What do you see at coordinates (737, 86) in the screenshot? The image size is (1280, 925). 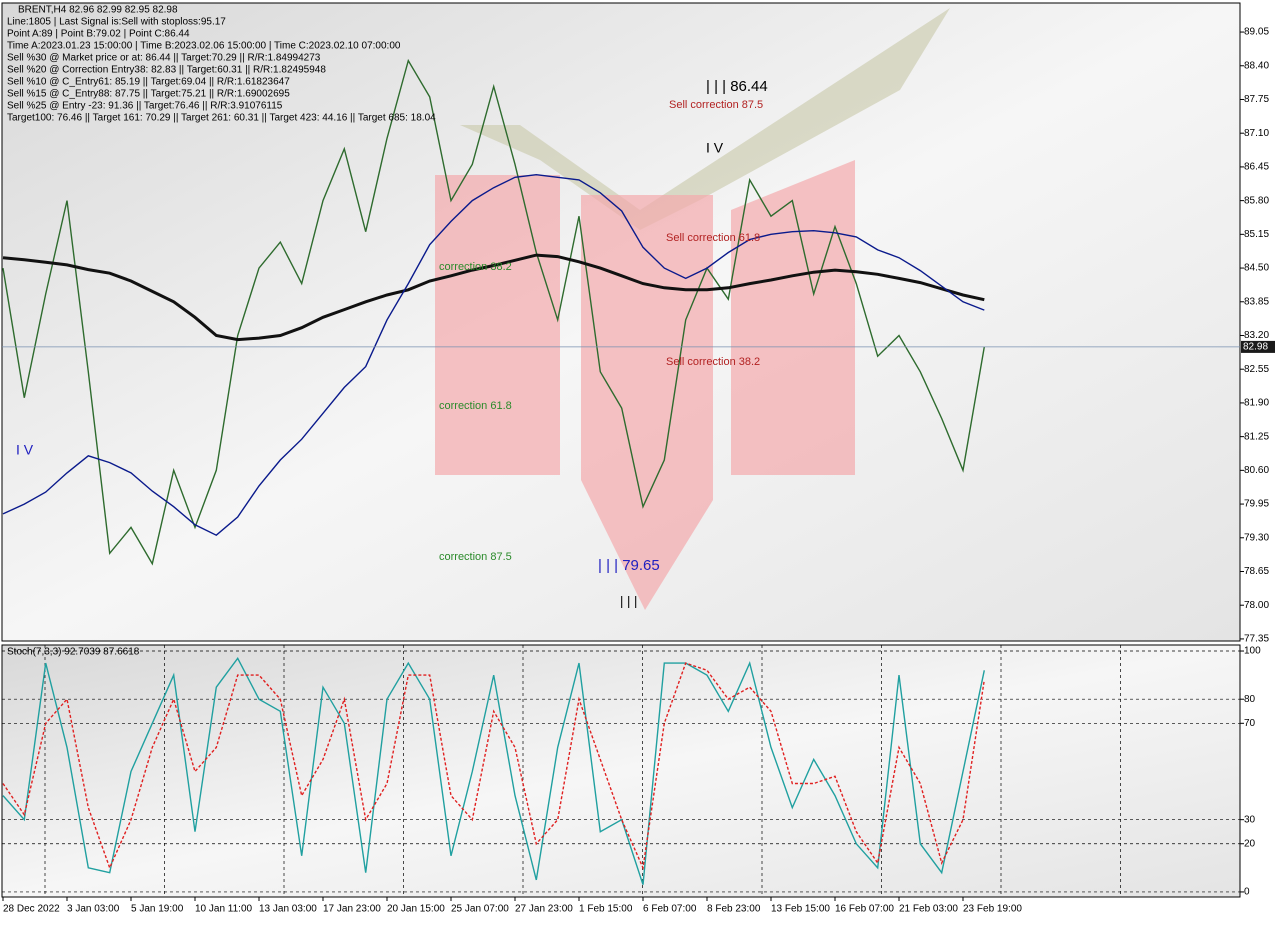 I see `annotation: | | | 86.44` at bounding box center [737, 86].